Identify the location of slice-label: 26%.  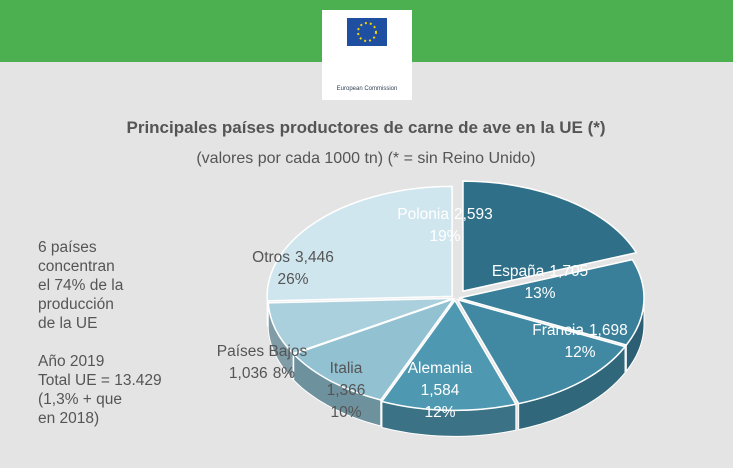
(292, 279).